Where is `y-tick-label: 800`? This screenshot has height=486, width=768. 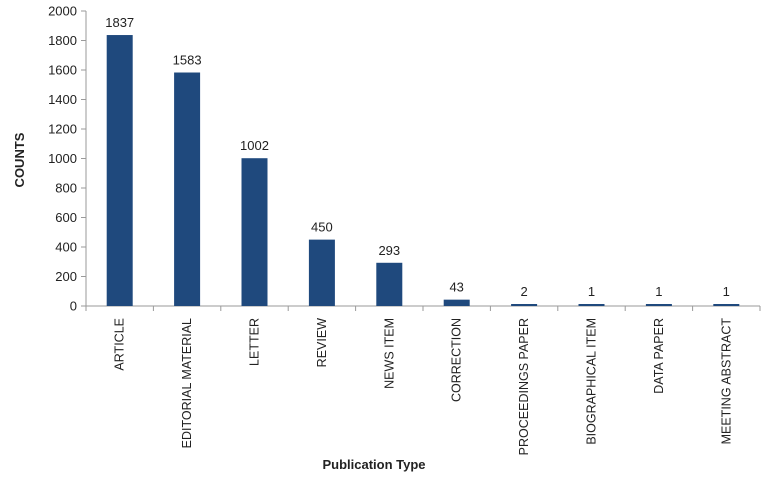
y-tick-label: 800 is located at coordinates (66, 188).